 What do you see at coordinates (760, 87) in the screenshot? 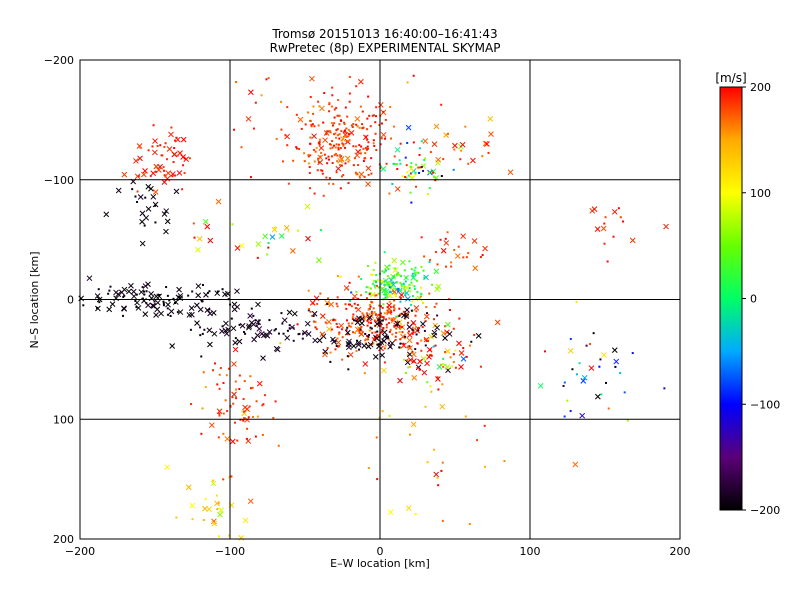
I see `colorbar-tick-label: 200` at bounding box center [760, 87].